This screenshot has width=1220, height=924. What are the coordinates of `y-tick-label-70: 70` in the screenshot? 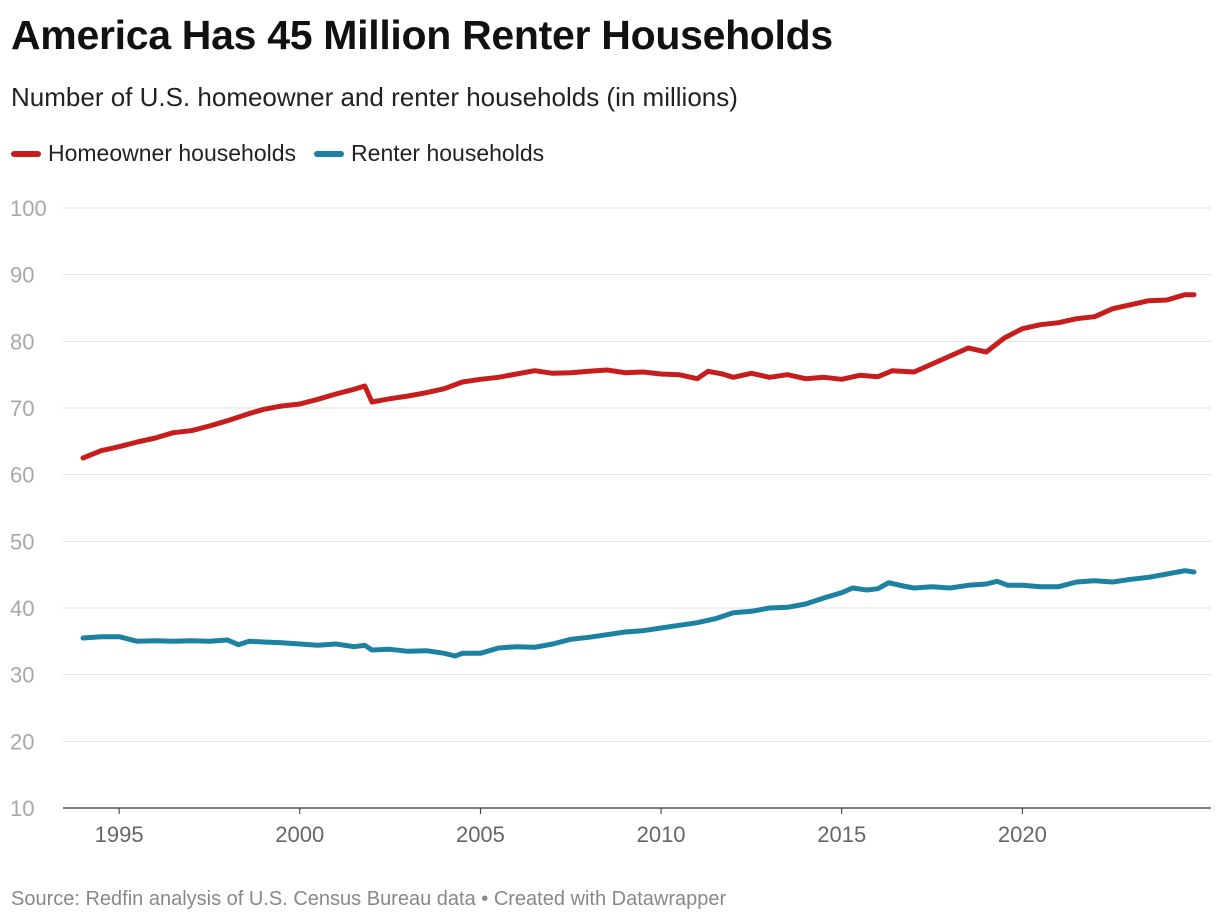 It's located at (22, 408).